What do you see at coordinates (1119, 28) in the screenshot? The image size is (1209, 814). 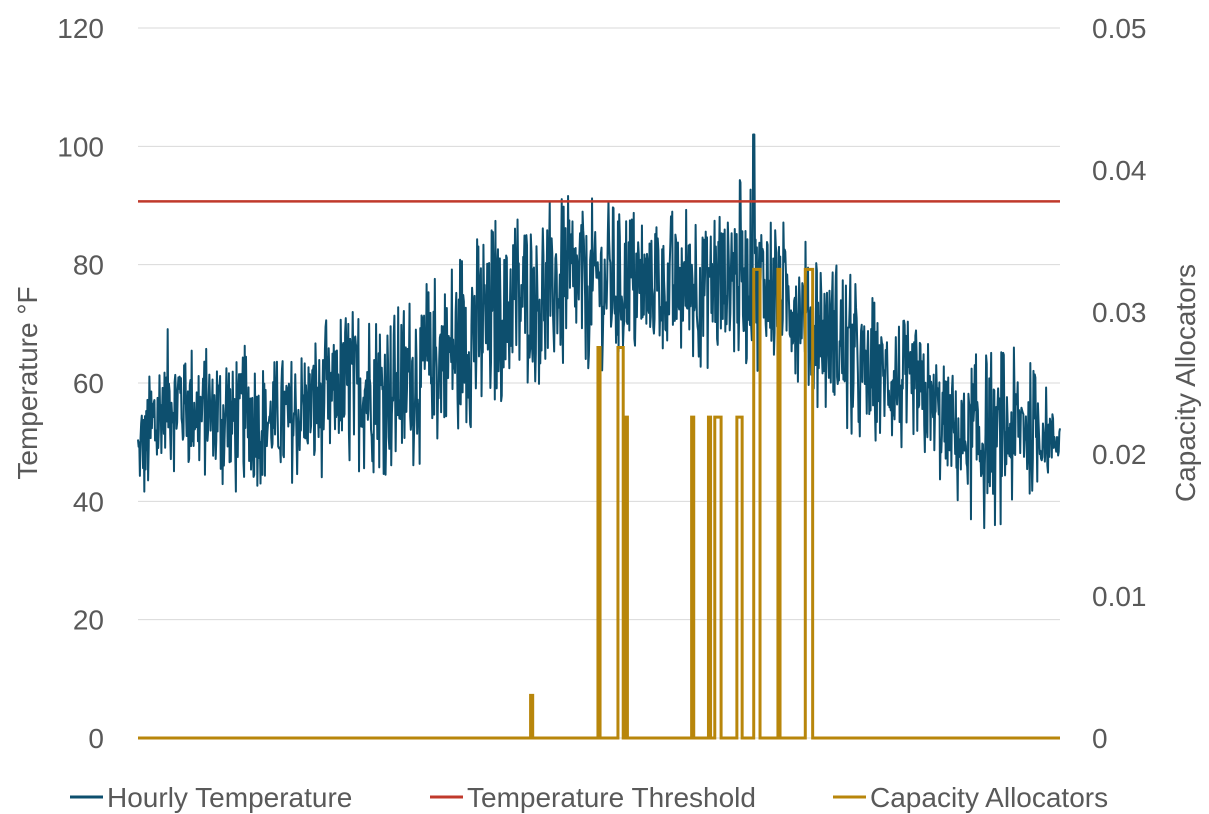 I see `right-tick-label: 0.05` at bounding box center [1119, 28].